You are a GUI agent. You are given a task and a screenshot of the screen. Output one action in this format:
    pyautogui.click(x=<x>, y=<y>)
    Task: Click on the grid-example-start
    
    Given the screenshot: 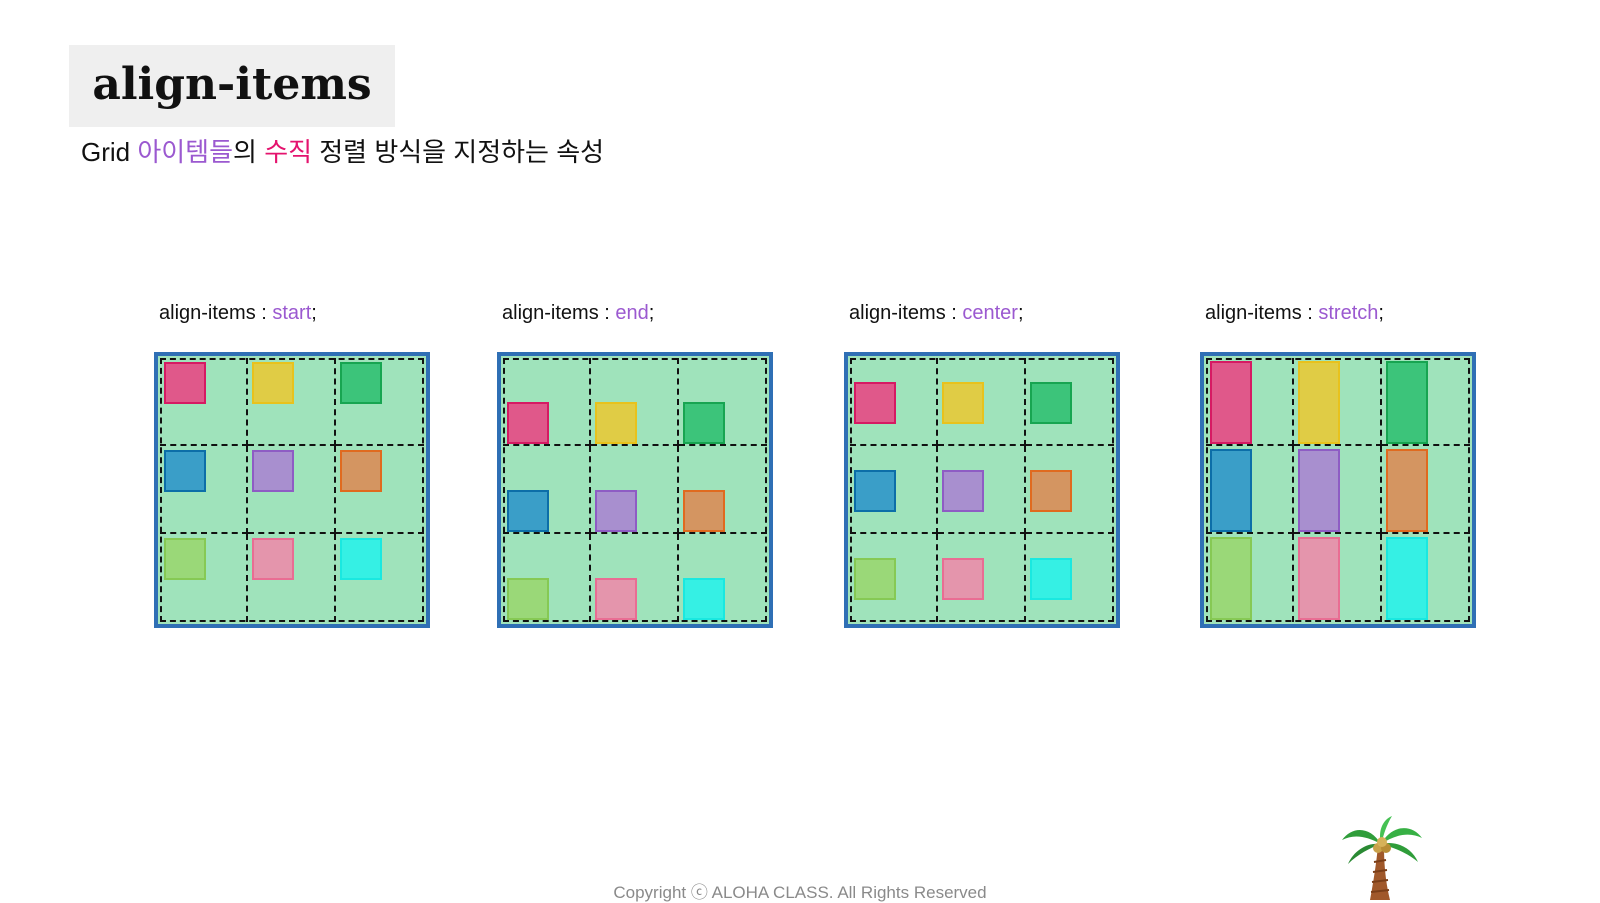 What is the action you would take?
    pyautogui.click(x=292, y=490)
    